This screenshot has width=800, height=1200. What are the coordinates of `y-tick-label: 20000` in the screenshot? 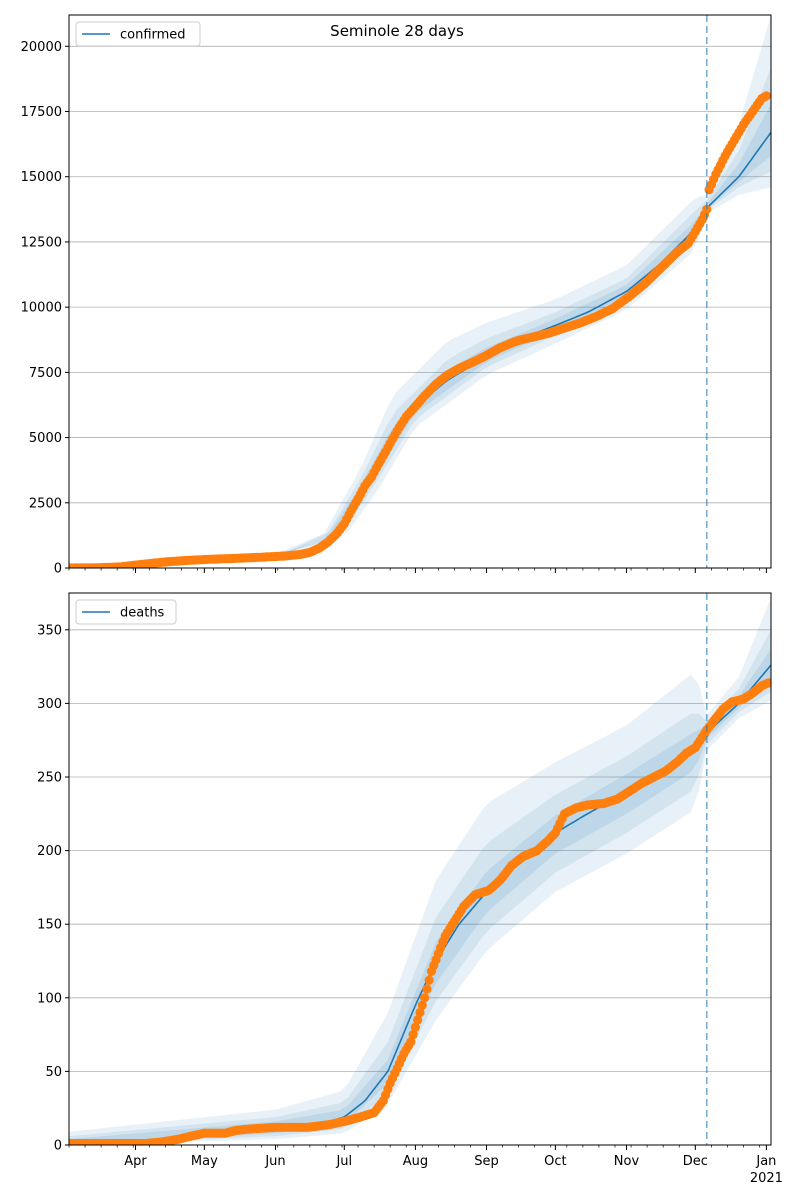 It's located at (41, 47).